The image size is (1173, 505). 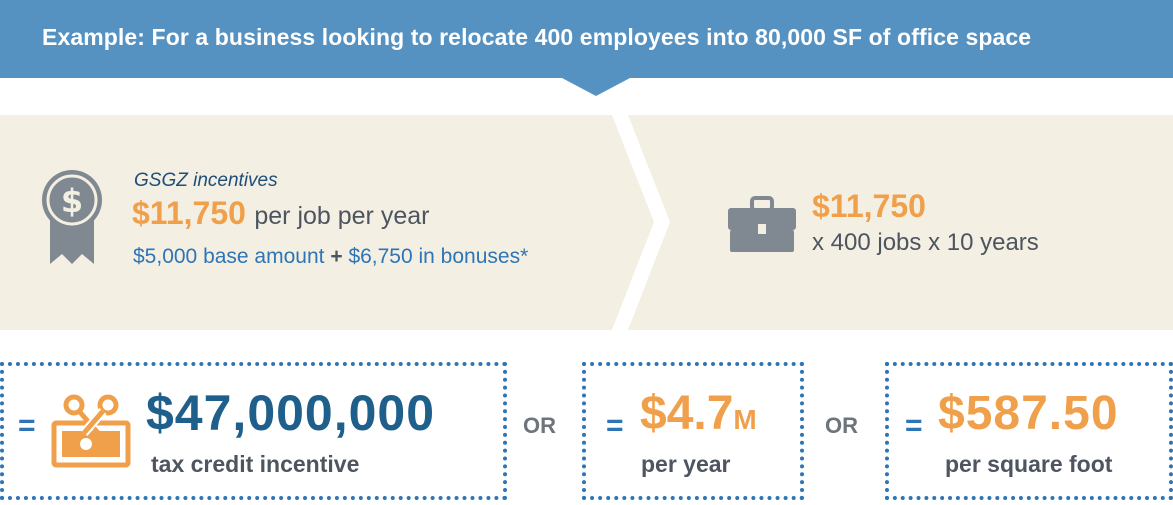 I want to click on award-ribbon-icon: $, so click(x=72, y=217).